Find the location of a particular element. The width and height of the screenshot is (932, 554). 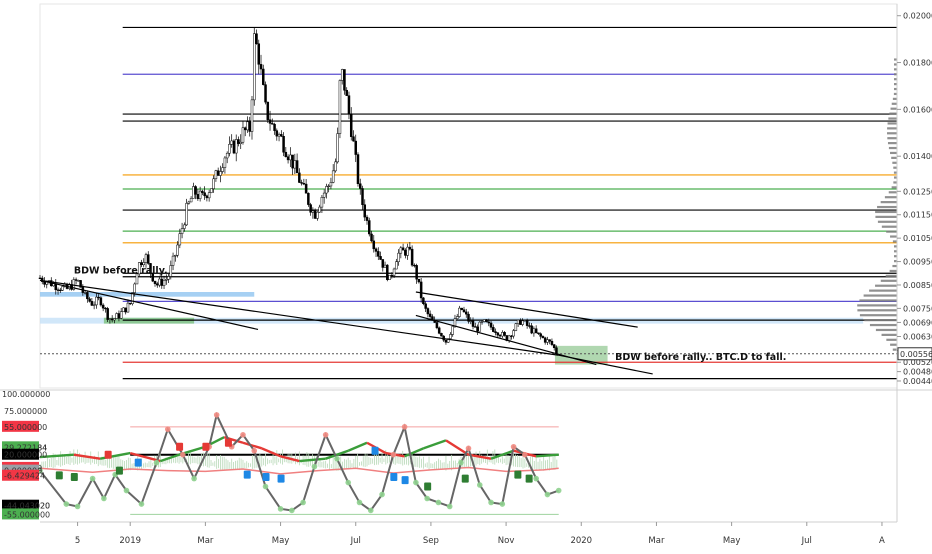

time-tick-label-2: Mar is located at coordinates (205, 541).